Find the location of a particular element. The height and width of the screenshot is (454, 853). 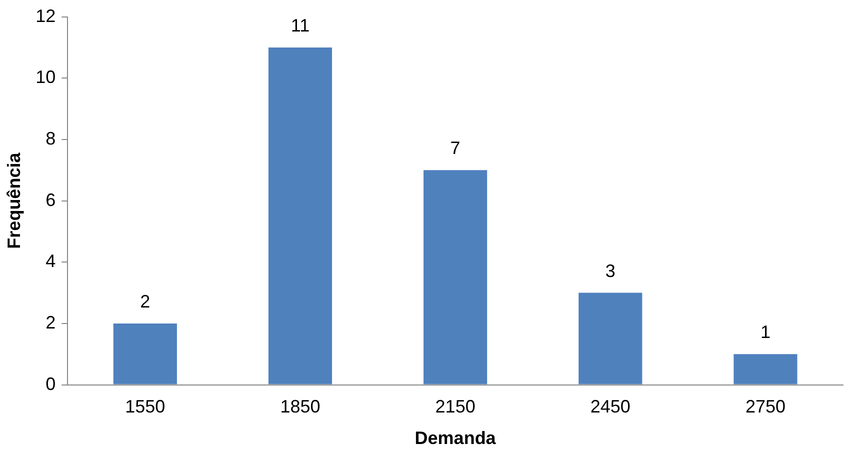

y-tick-label: 6 is located at coordinates (51, 200).